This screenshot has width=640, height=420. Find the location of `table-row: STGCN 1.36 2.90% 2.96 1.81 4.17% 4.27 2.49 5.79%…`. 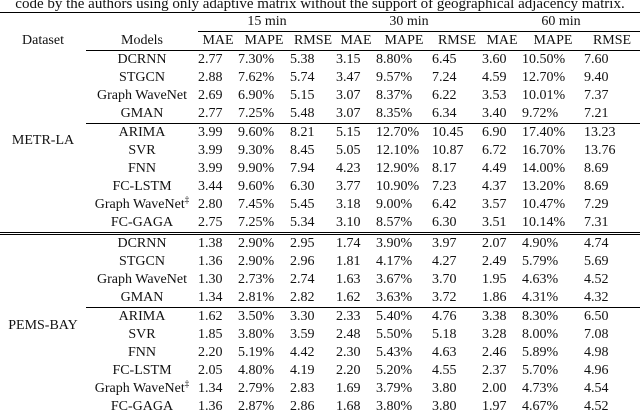

table-row: STGCN 1.36 2.90% 2.96 1.81 4.17% 4.27 2.49 5.79%… is located at coordinates (320, 262).